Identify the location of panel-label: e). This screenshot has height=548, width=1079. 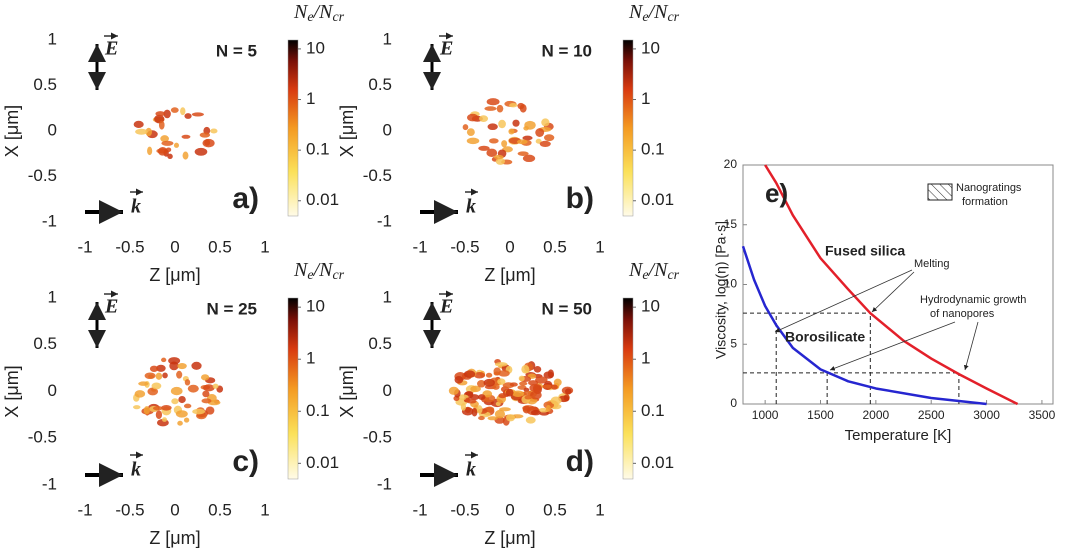
(776, 193).